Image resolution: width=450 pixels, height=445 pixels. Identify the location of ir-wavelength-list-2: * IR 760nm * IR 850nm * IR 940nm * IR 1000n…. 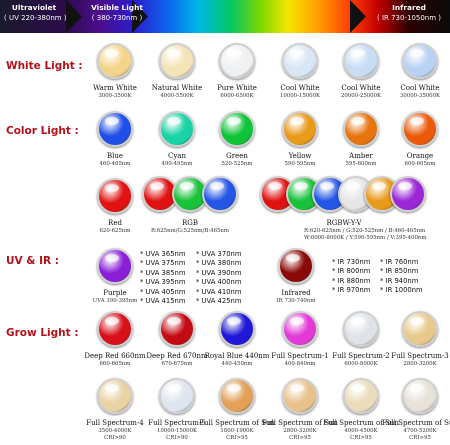
(401, 277).